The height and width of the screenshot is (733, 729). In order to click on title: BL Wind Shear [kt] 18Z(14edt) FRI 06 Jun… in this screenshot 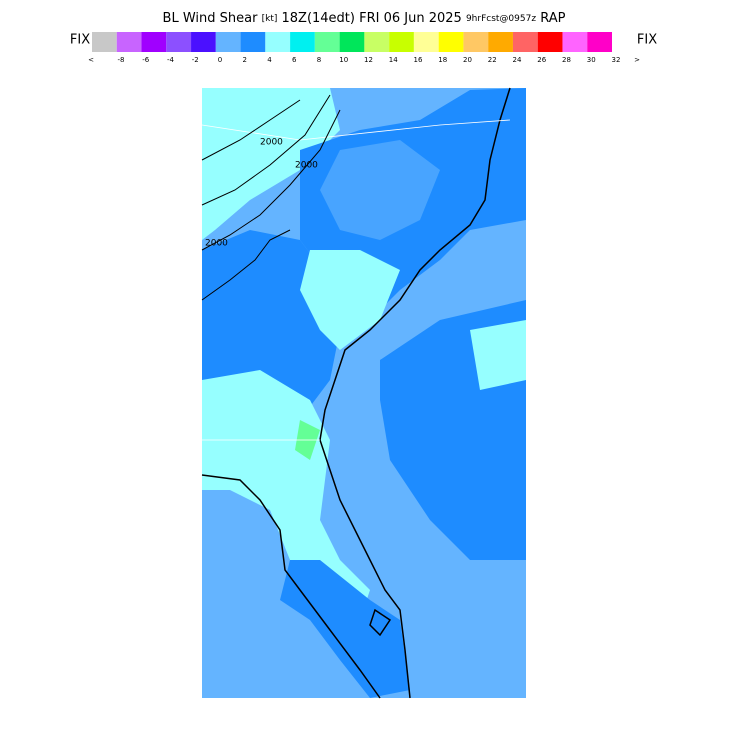, I will do `click(364, 18)`.